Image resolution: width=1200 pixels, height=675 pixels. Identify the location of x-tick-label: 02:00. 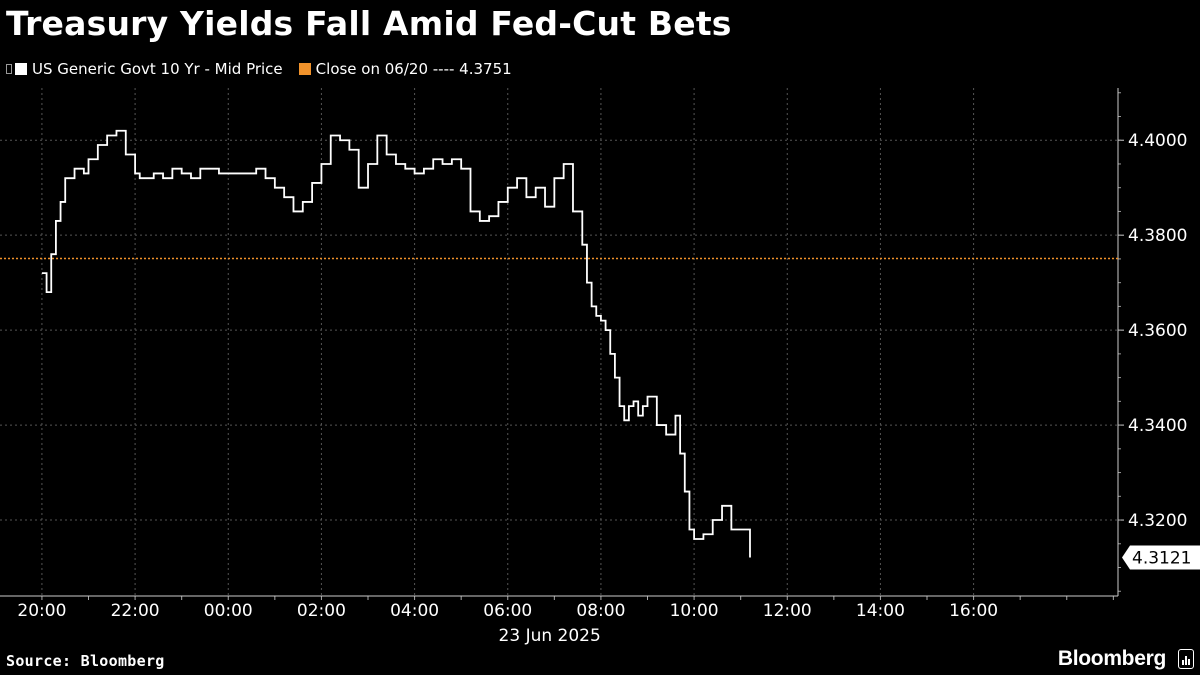
(321, 611).